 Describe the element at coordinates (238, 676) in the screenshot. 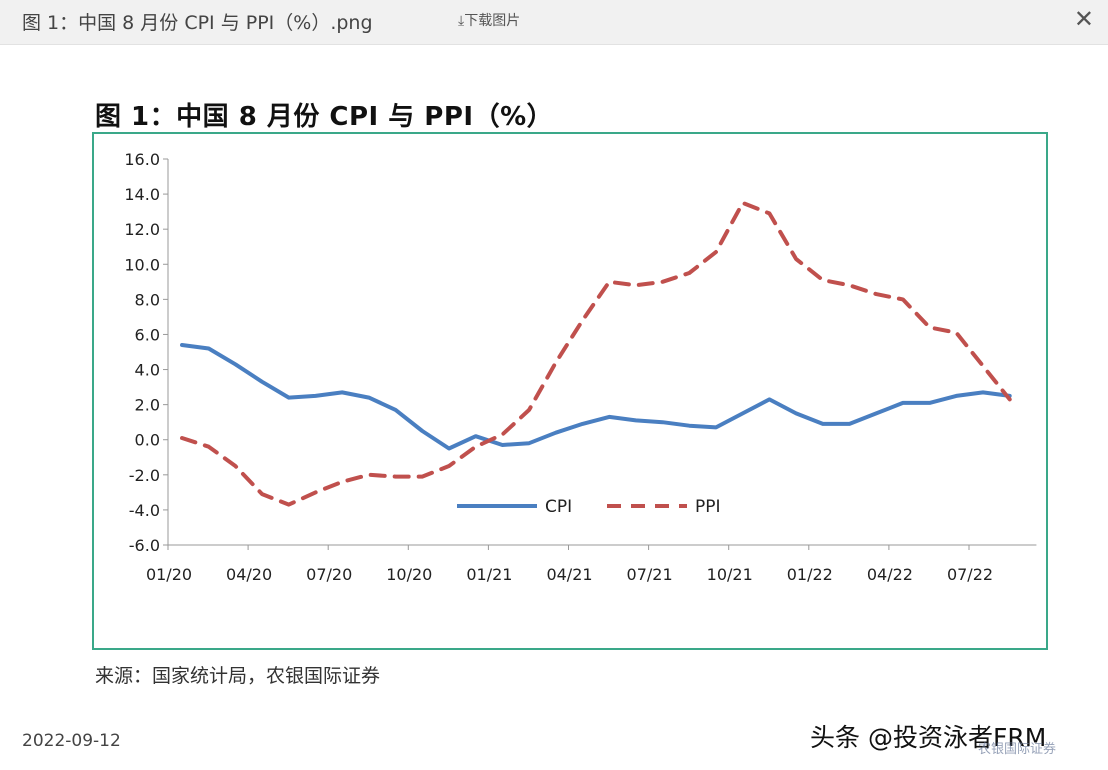

I see `source-note: 来源：国家统计局，农银国际证券` at that location.